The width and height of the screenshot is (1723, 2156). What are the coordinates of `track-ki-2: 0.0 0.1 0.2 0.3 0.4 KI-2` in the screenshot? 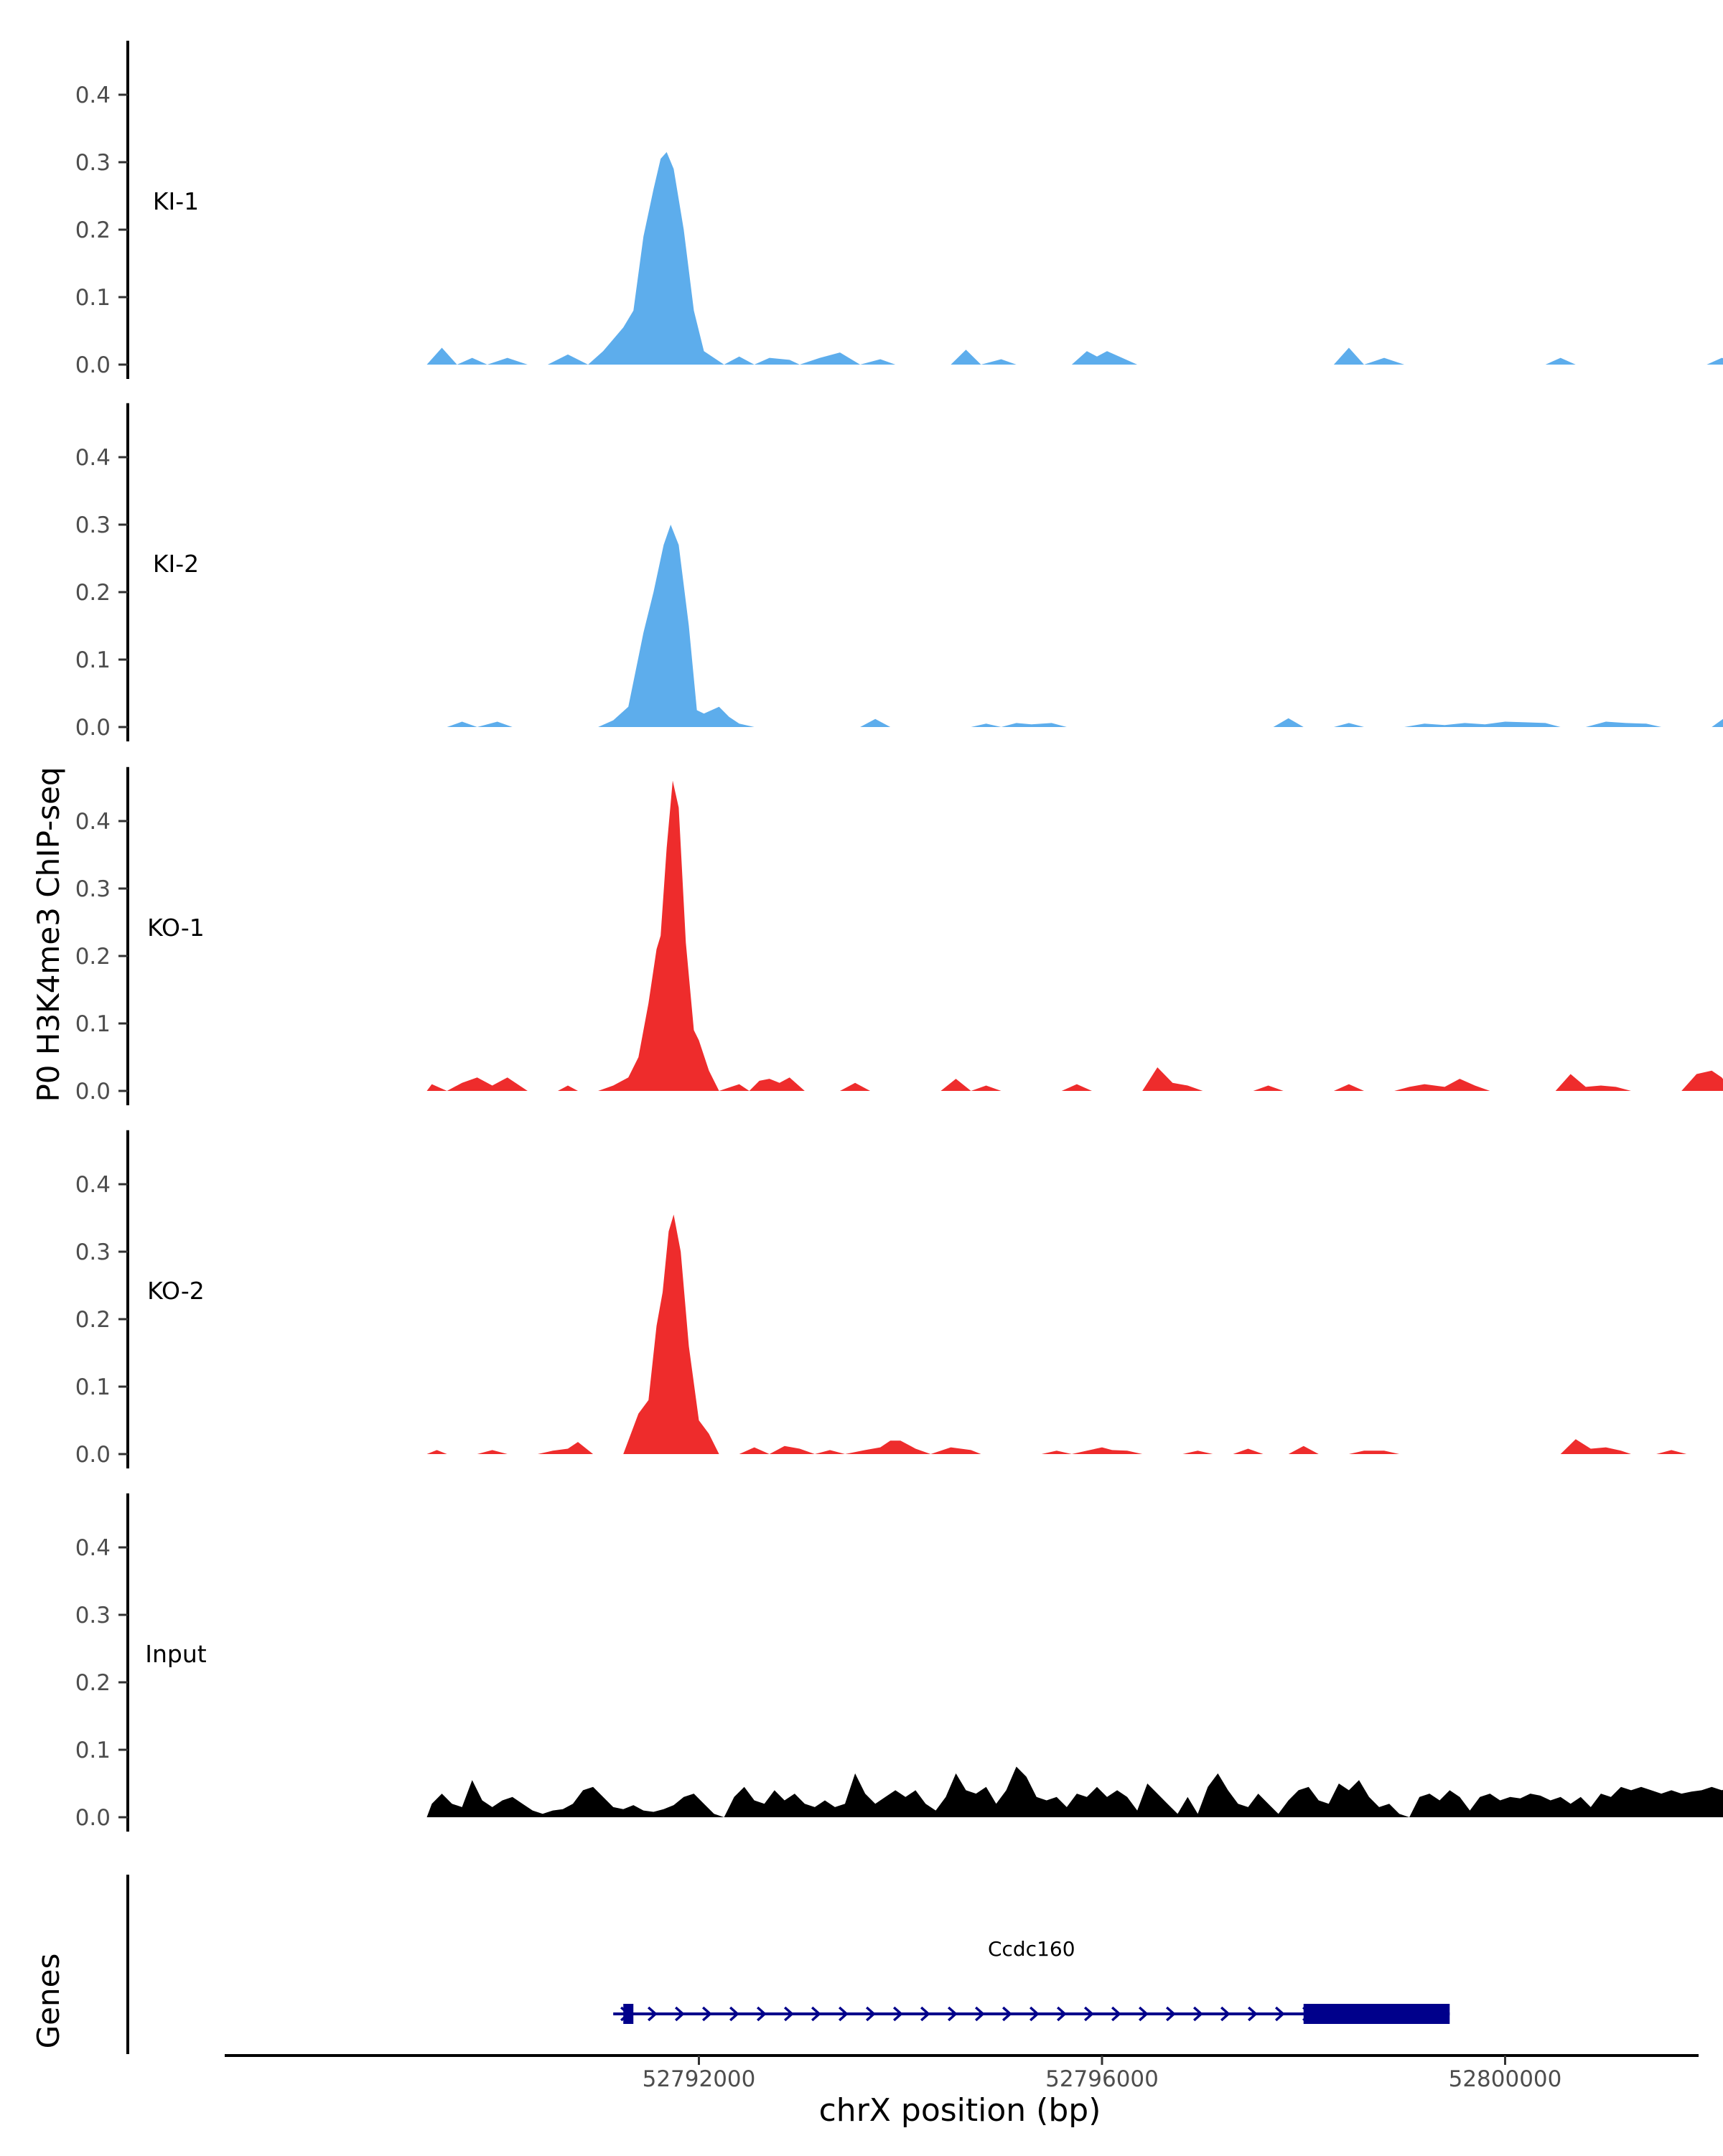 It's located at (899, 572).